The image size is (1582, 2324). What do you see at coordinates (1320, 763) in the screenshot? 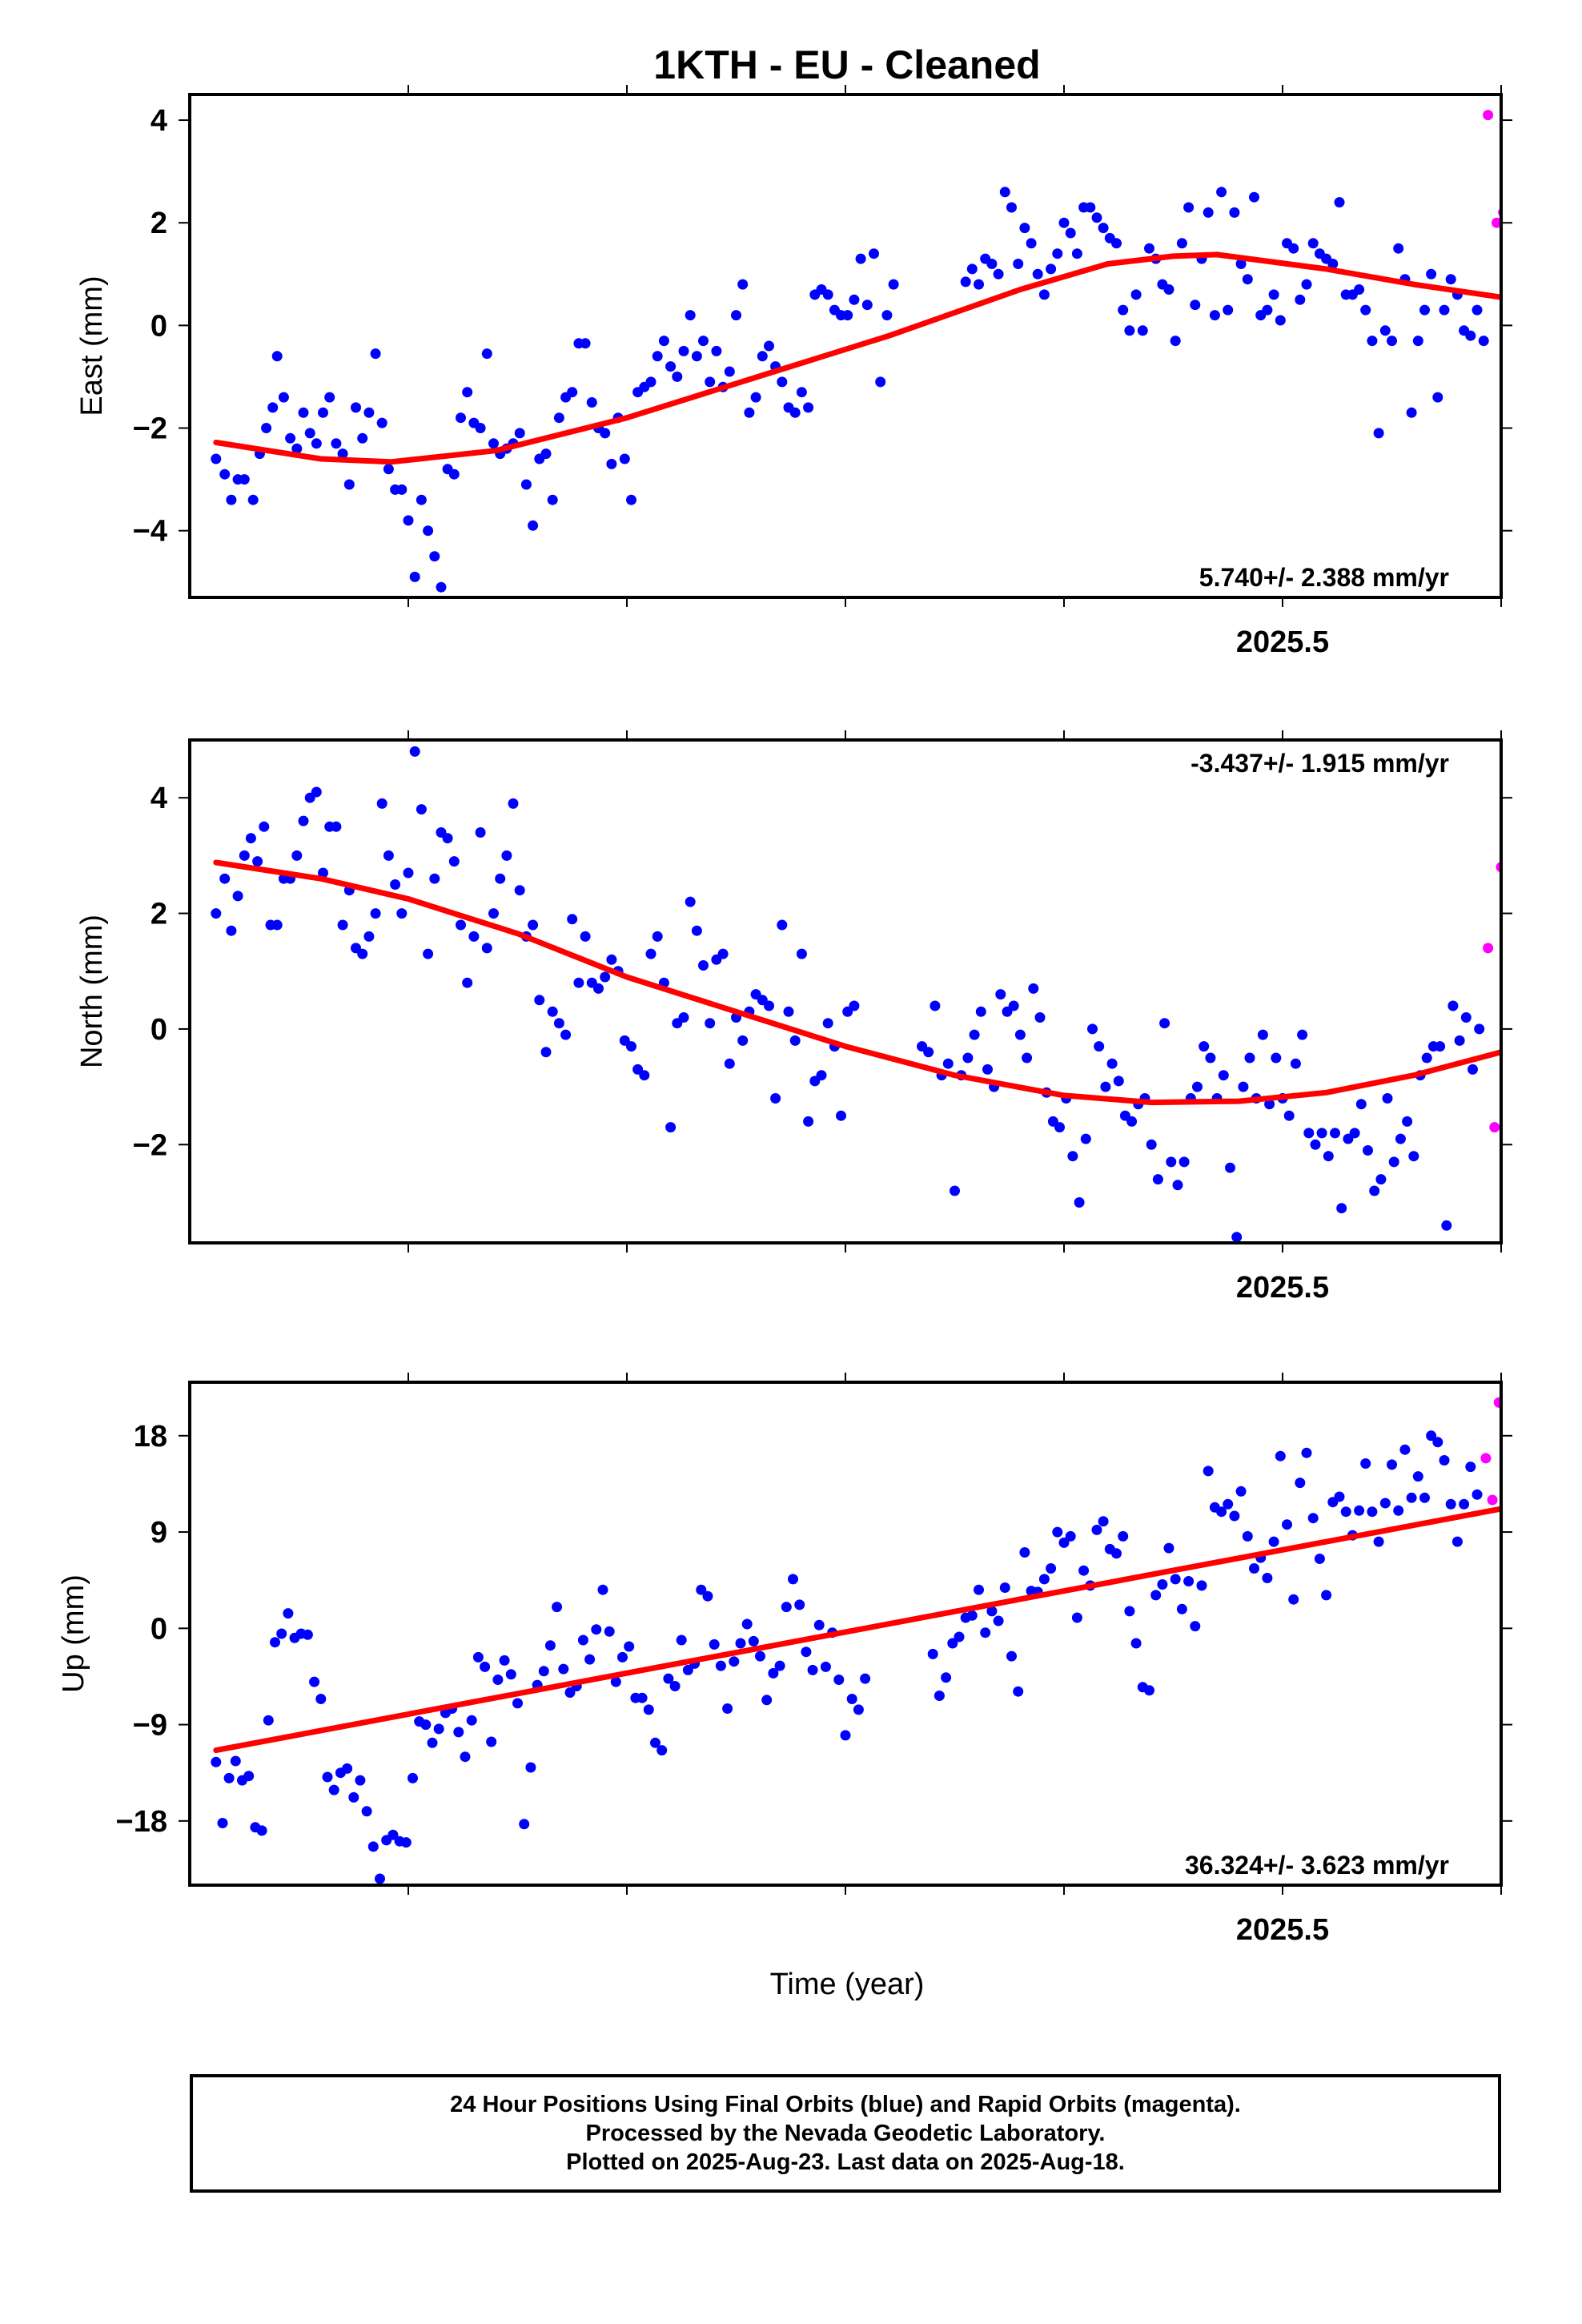
I see `north-rate-annotation: -3.437+/- 1.915 mm/yr` at bounding box center [1320, 763].